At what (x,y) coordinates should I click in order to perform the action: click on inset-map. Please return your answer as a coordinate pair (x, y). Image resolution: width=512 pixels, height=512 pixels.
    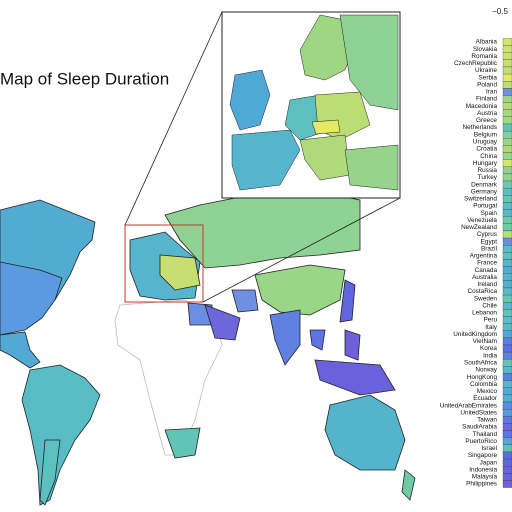
    Looking at the image, I should click on (311, 105).